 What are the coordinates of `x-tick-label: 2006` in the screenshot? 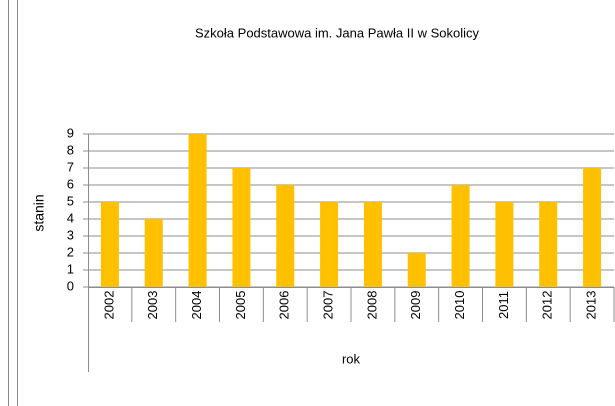 It's located at (284, 305).